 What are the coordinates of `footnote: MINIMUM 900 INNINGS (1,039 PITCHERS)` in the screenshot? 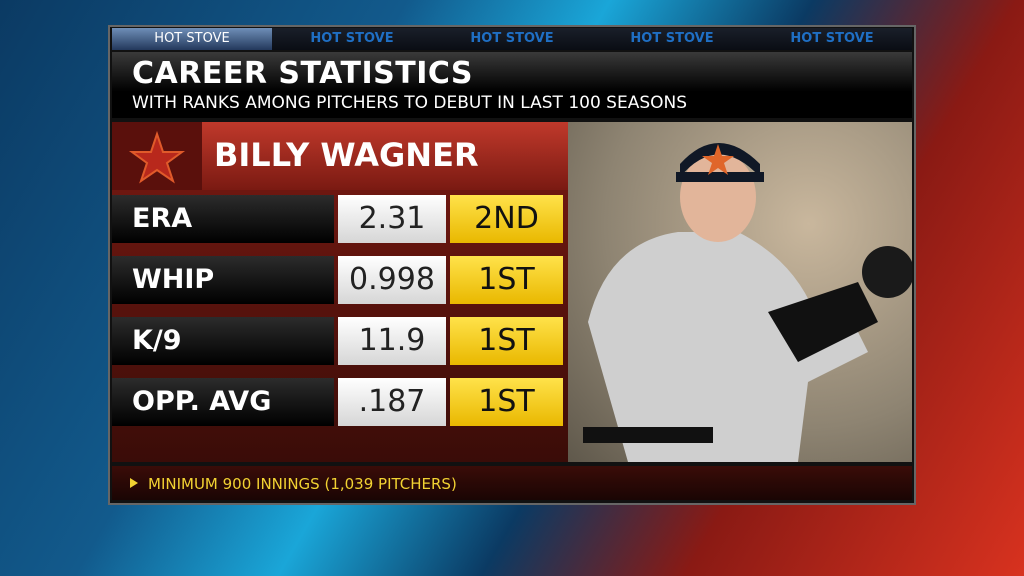 It's located at (302, 484).